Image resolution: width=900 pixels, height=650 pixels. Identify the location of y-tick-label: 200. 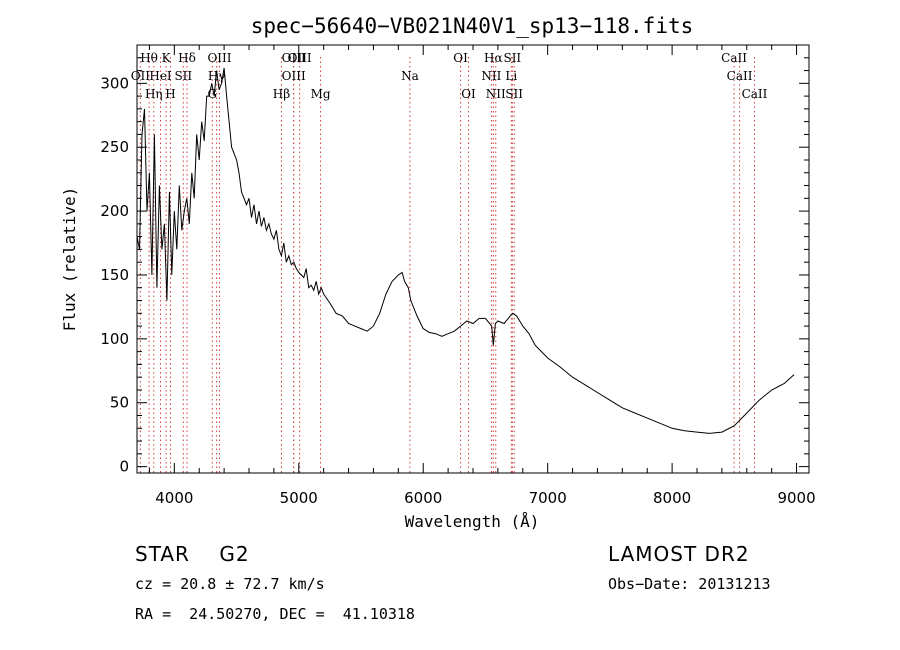
(114, 211).